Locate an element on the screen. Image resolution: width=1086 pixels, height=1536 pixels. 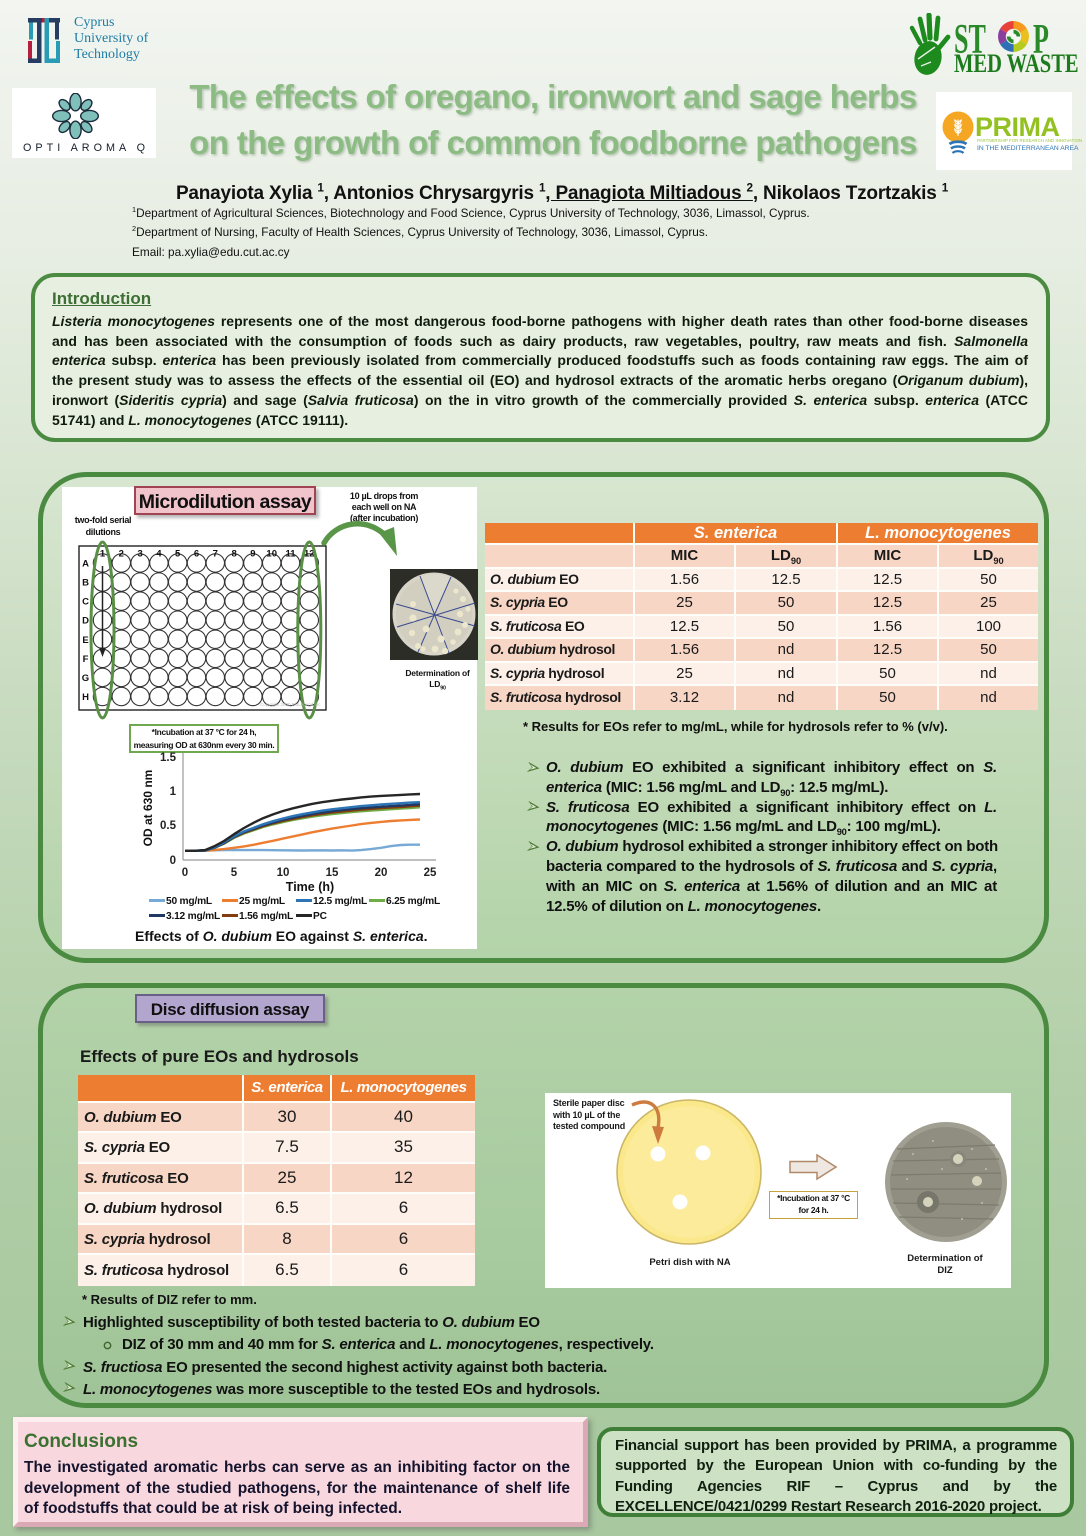
svg-text: H is located at coordinates (85, 697).